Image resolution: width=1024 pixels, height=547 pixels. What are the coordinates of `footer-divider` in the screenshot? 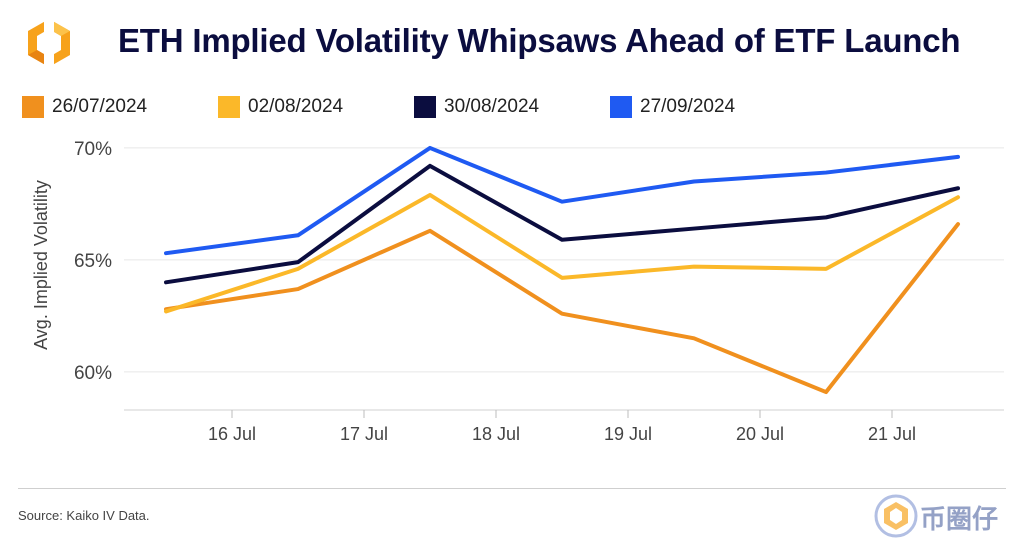 It's located at (512, 488).